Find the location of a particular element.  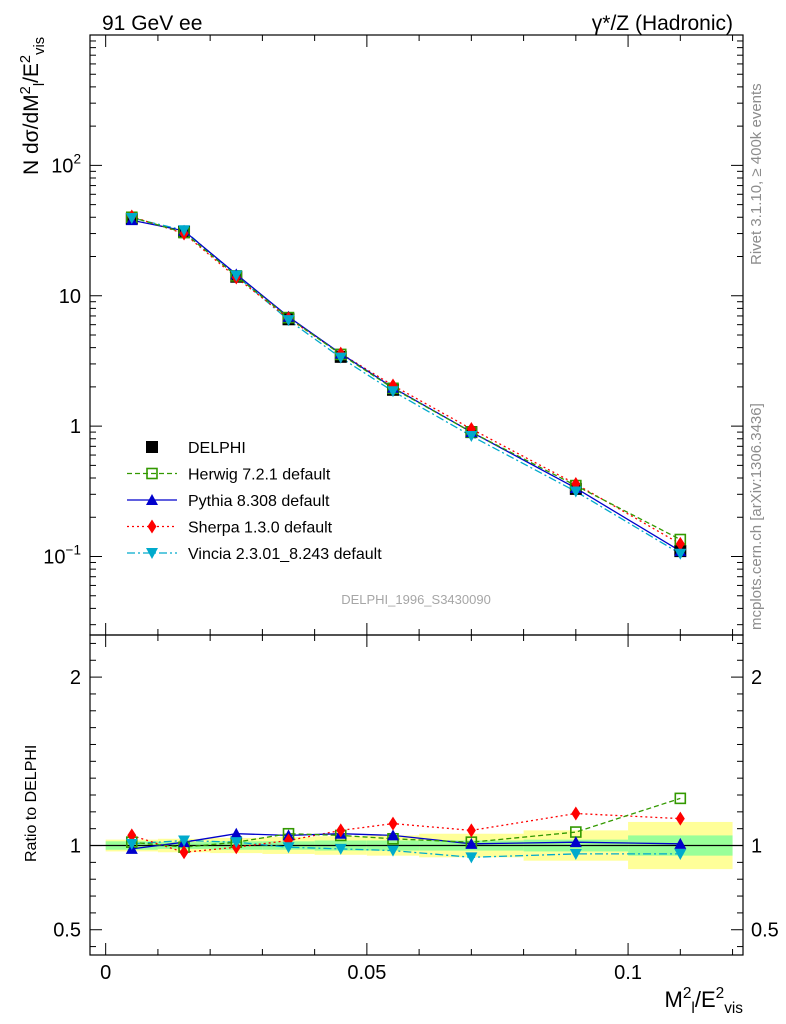

legend-marker-herwig-7-2-1-default is located at coordinates (152, 473).